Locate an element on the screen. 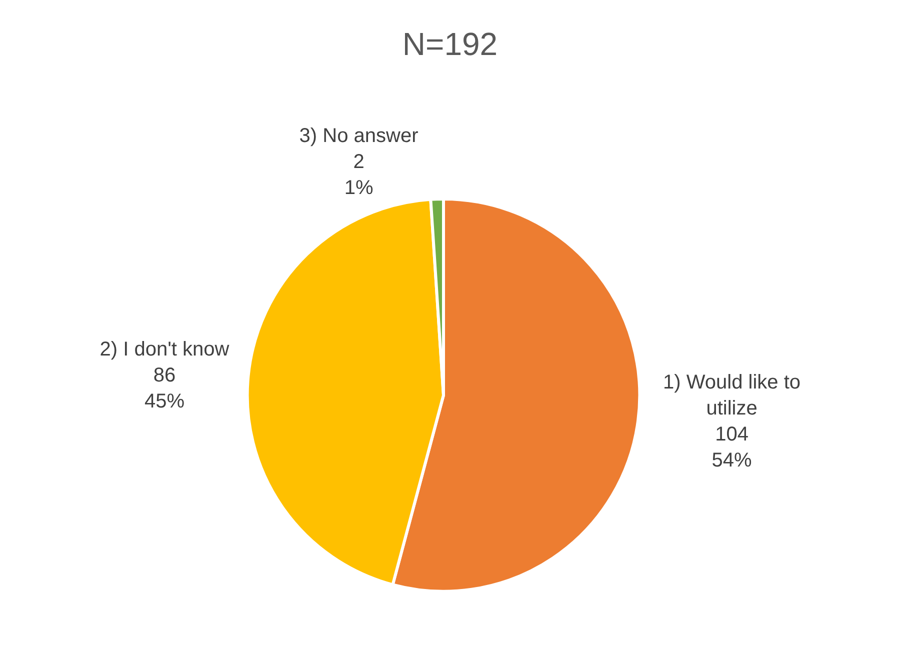 This screenshot has width=900, height=655. chart-title: N=192 is located at coordinates (450, 44).